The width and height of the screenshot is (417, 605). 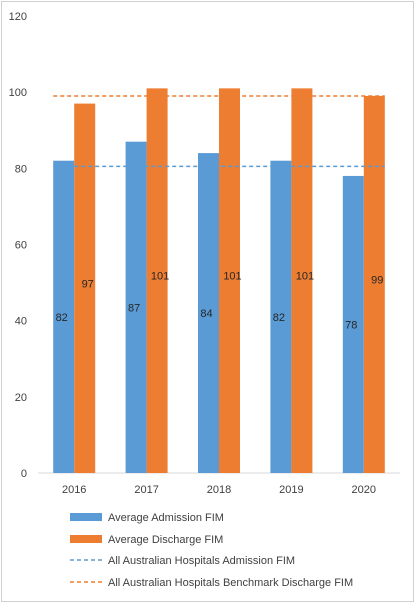 What do you see at coordinates (88, 284) in the screenshot?
I see `data-label-discharge-2016: 97` at bounding box center [88, 284].